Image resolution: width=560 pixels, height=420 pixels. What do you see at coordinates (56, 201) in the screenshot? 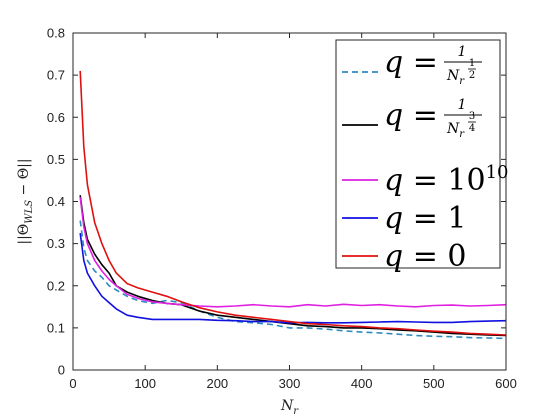
I see `y-tick-label: 0.4` at bounding box center [56, 201].